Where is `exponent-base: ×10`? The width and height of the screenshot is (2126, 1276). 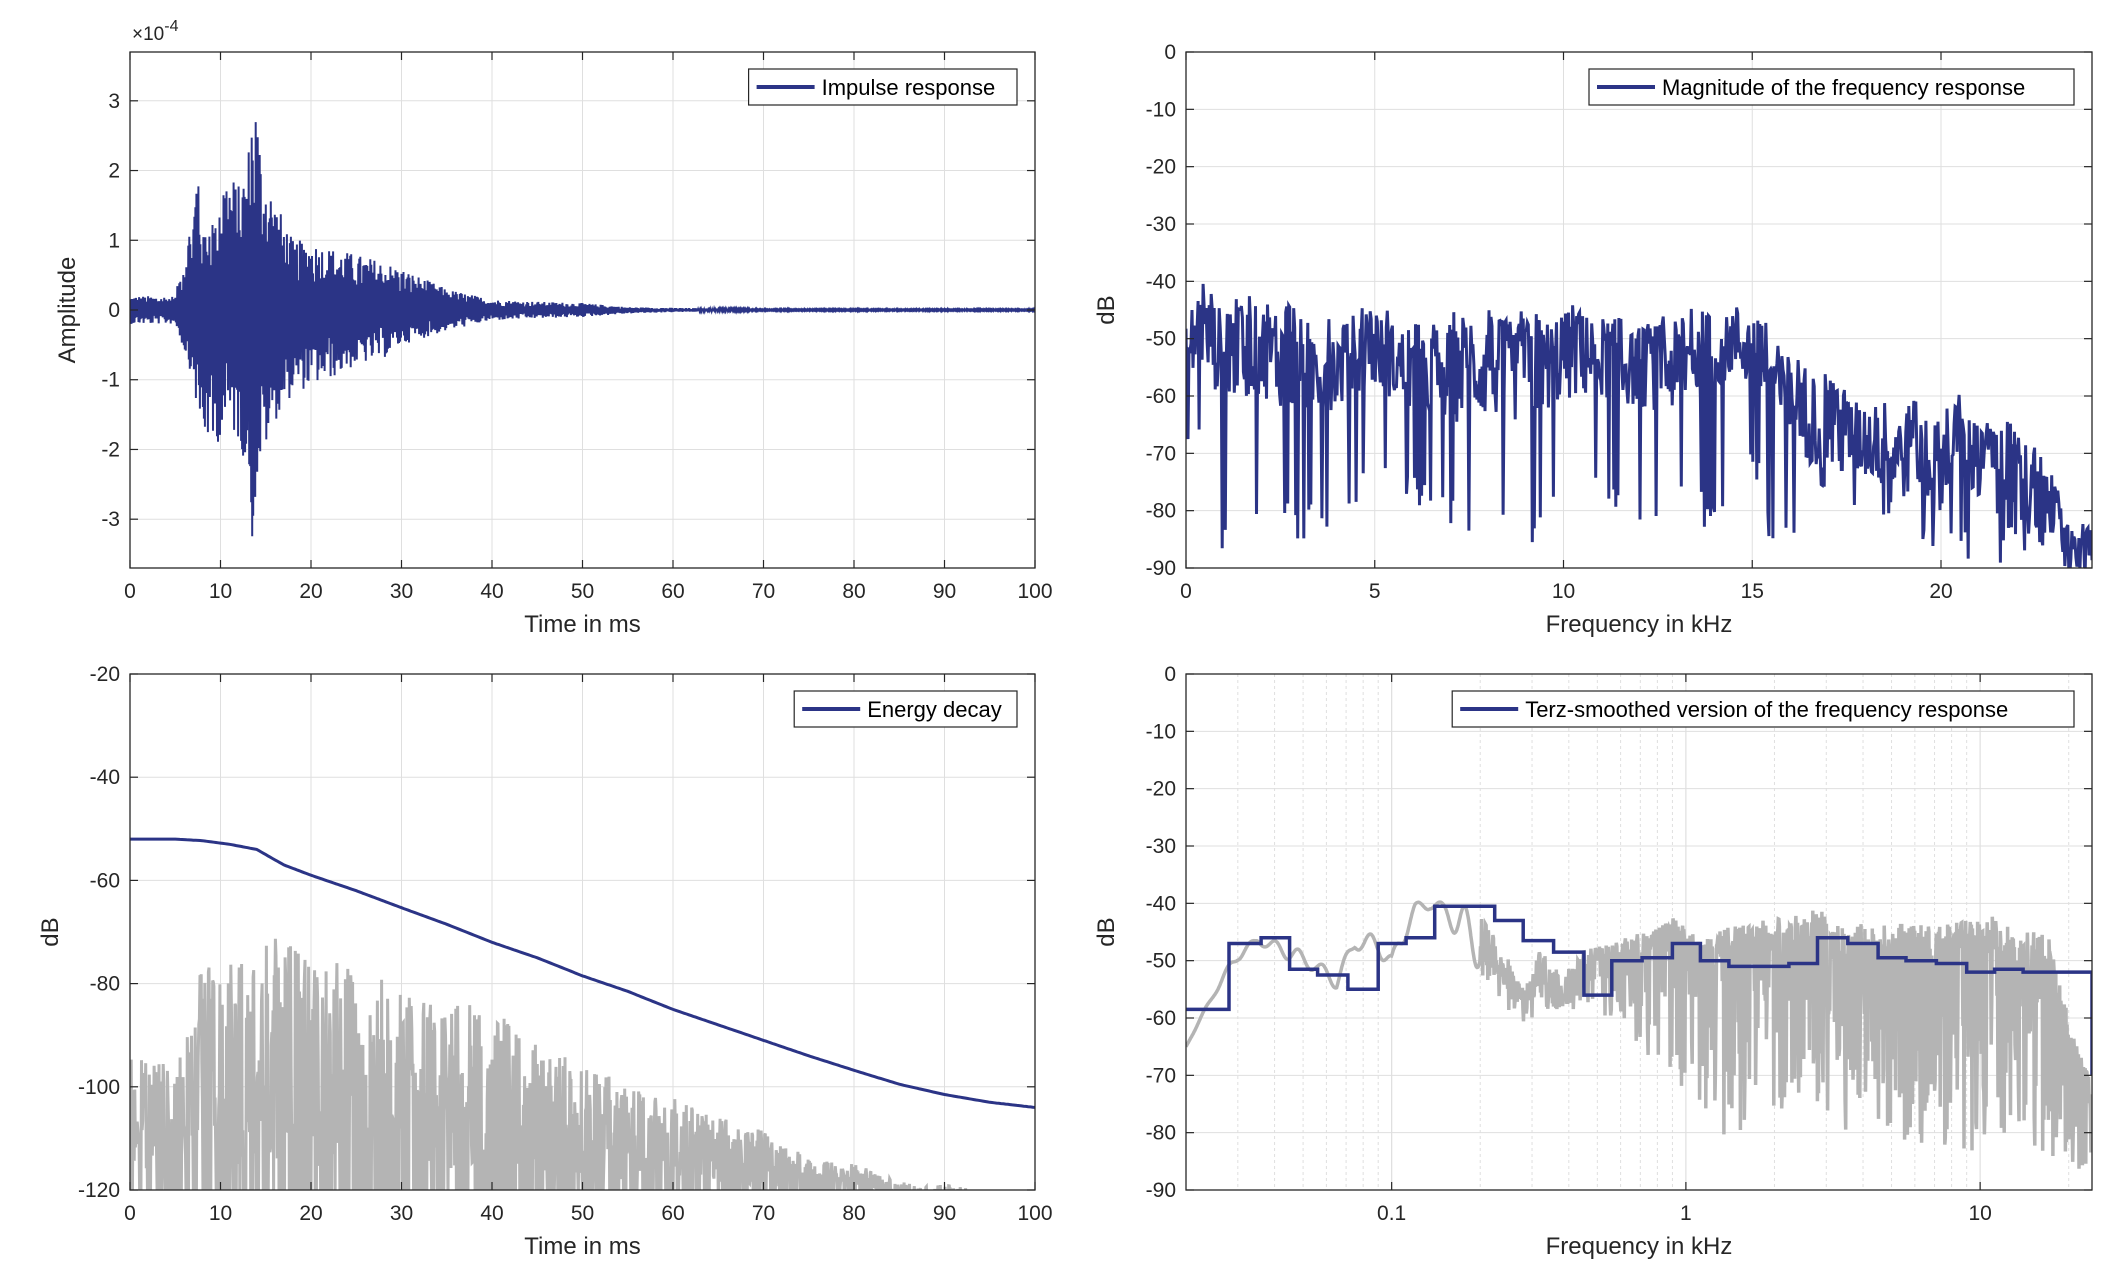
exponent-base: ×10 is located at coordinates (148, 34).